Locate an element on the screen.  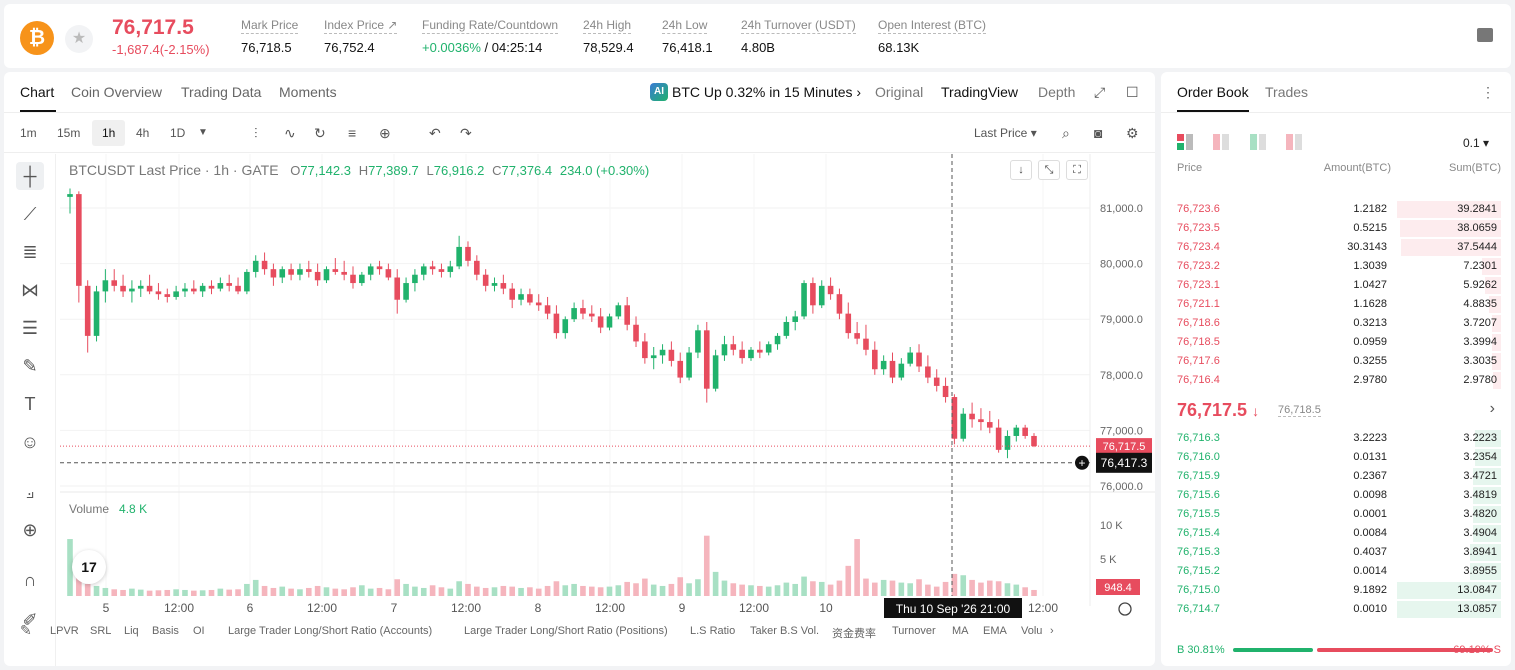
book-icon is located at coordinates (1485, 35).